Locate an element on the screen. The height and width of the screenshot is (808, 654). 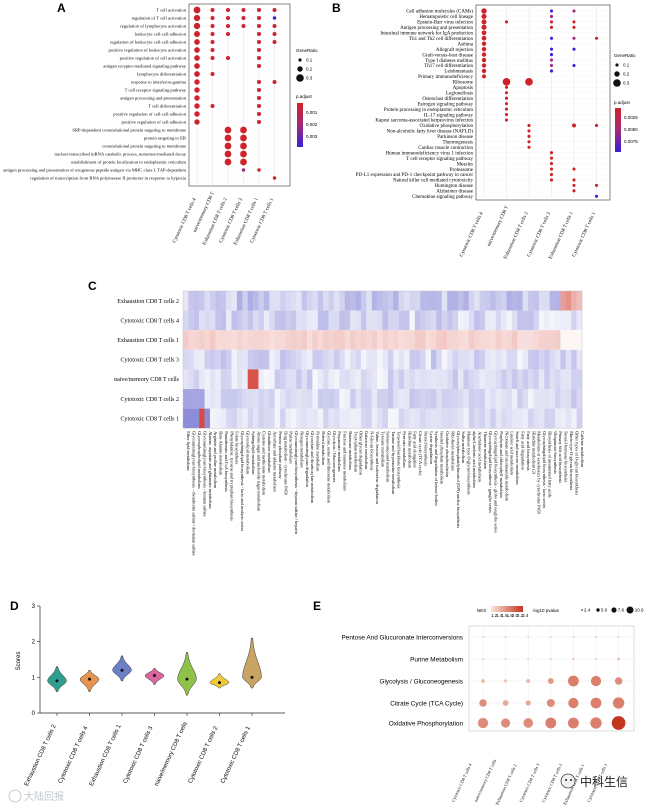
panel-a-label: A is located at coordinates (61, 8).